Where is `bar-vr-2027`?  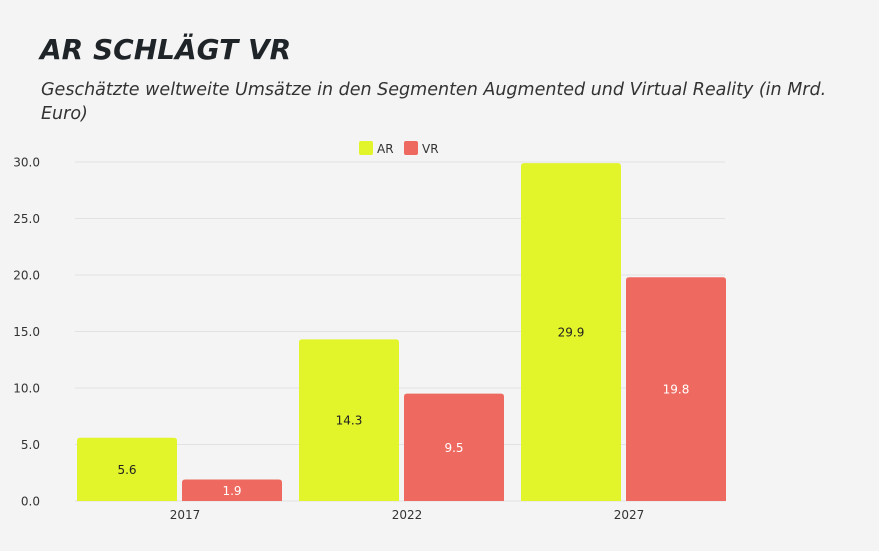 bar-vr-2027 is located at coordinates (676, 389).